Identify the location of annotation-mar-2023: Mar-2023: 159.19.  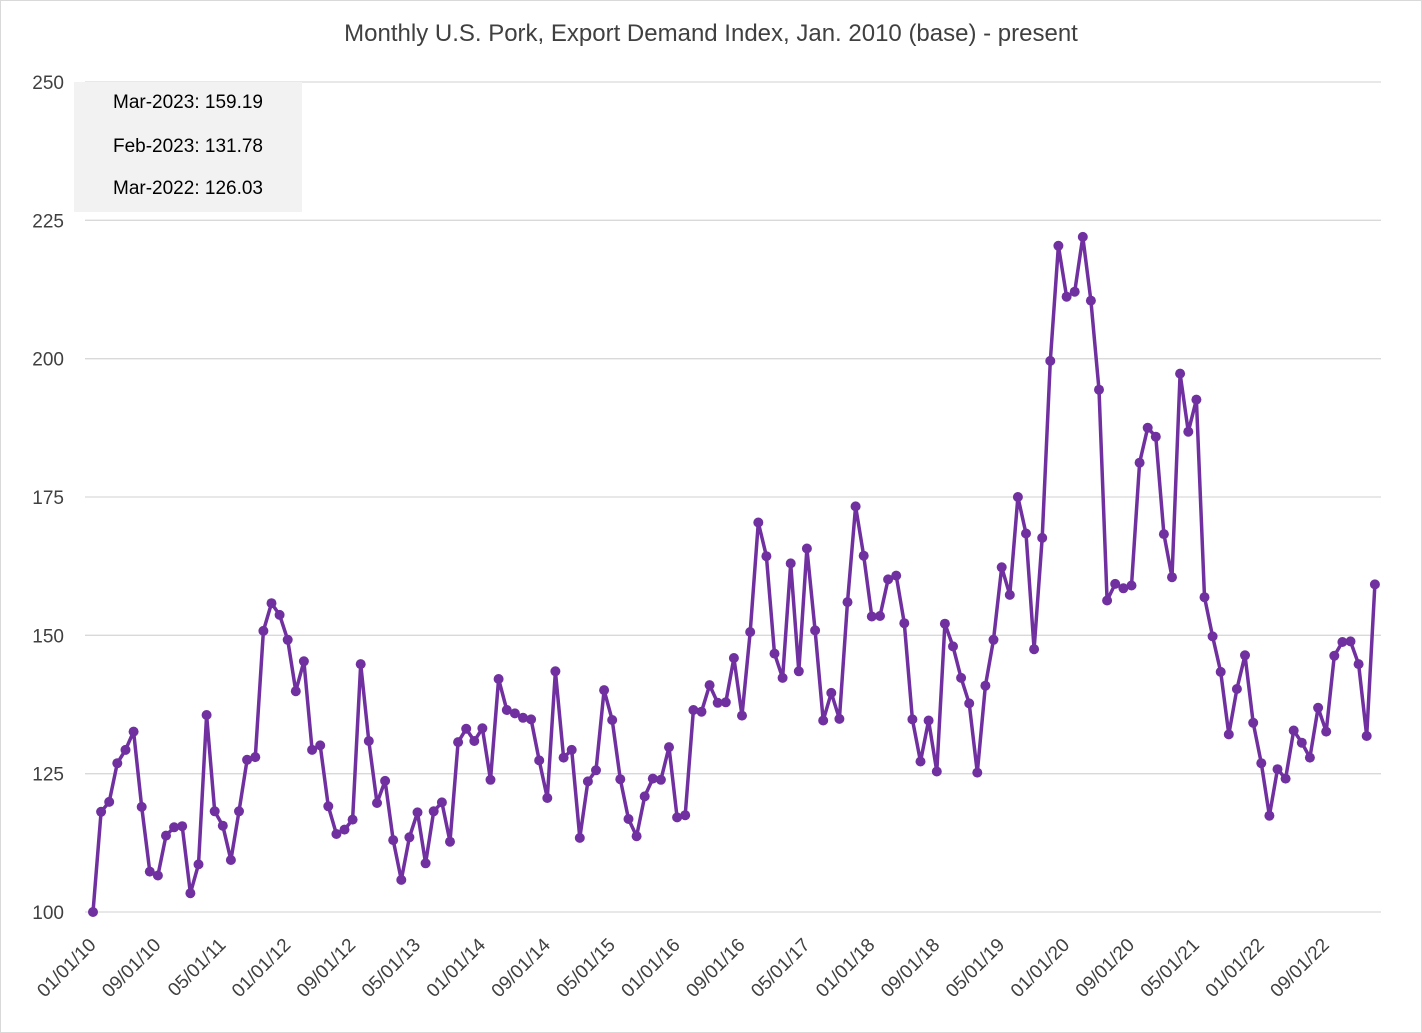
(188, 102).